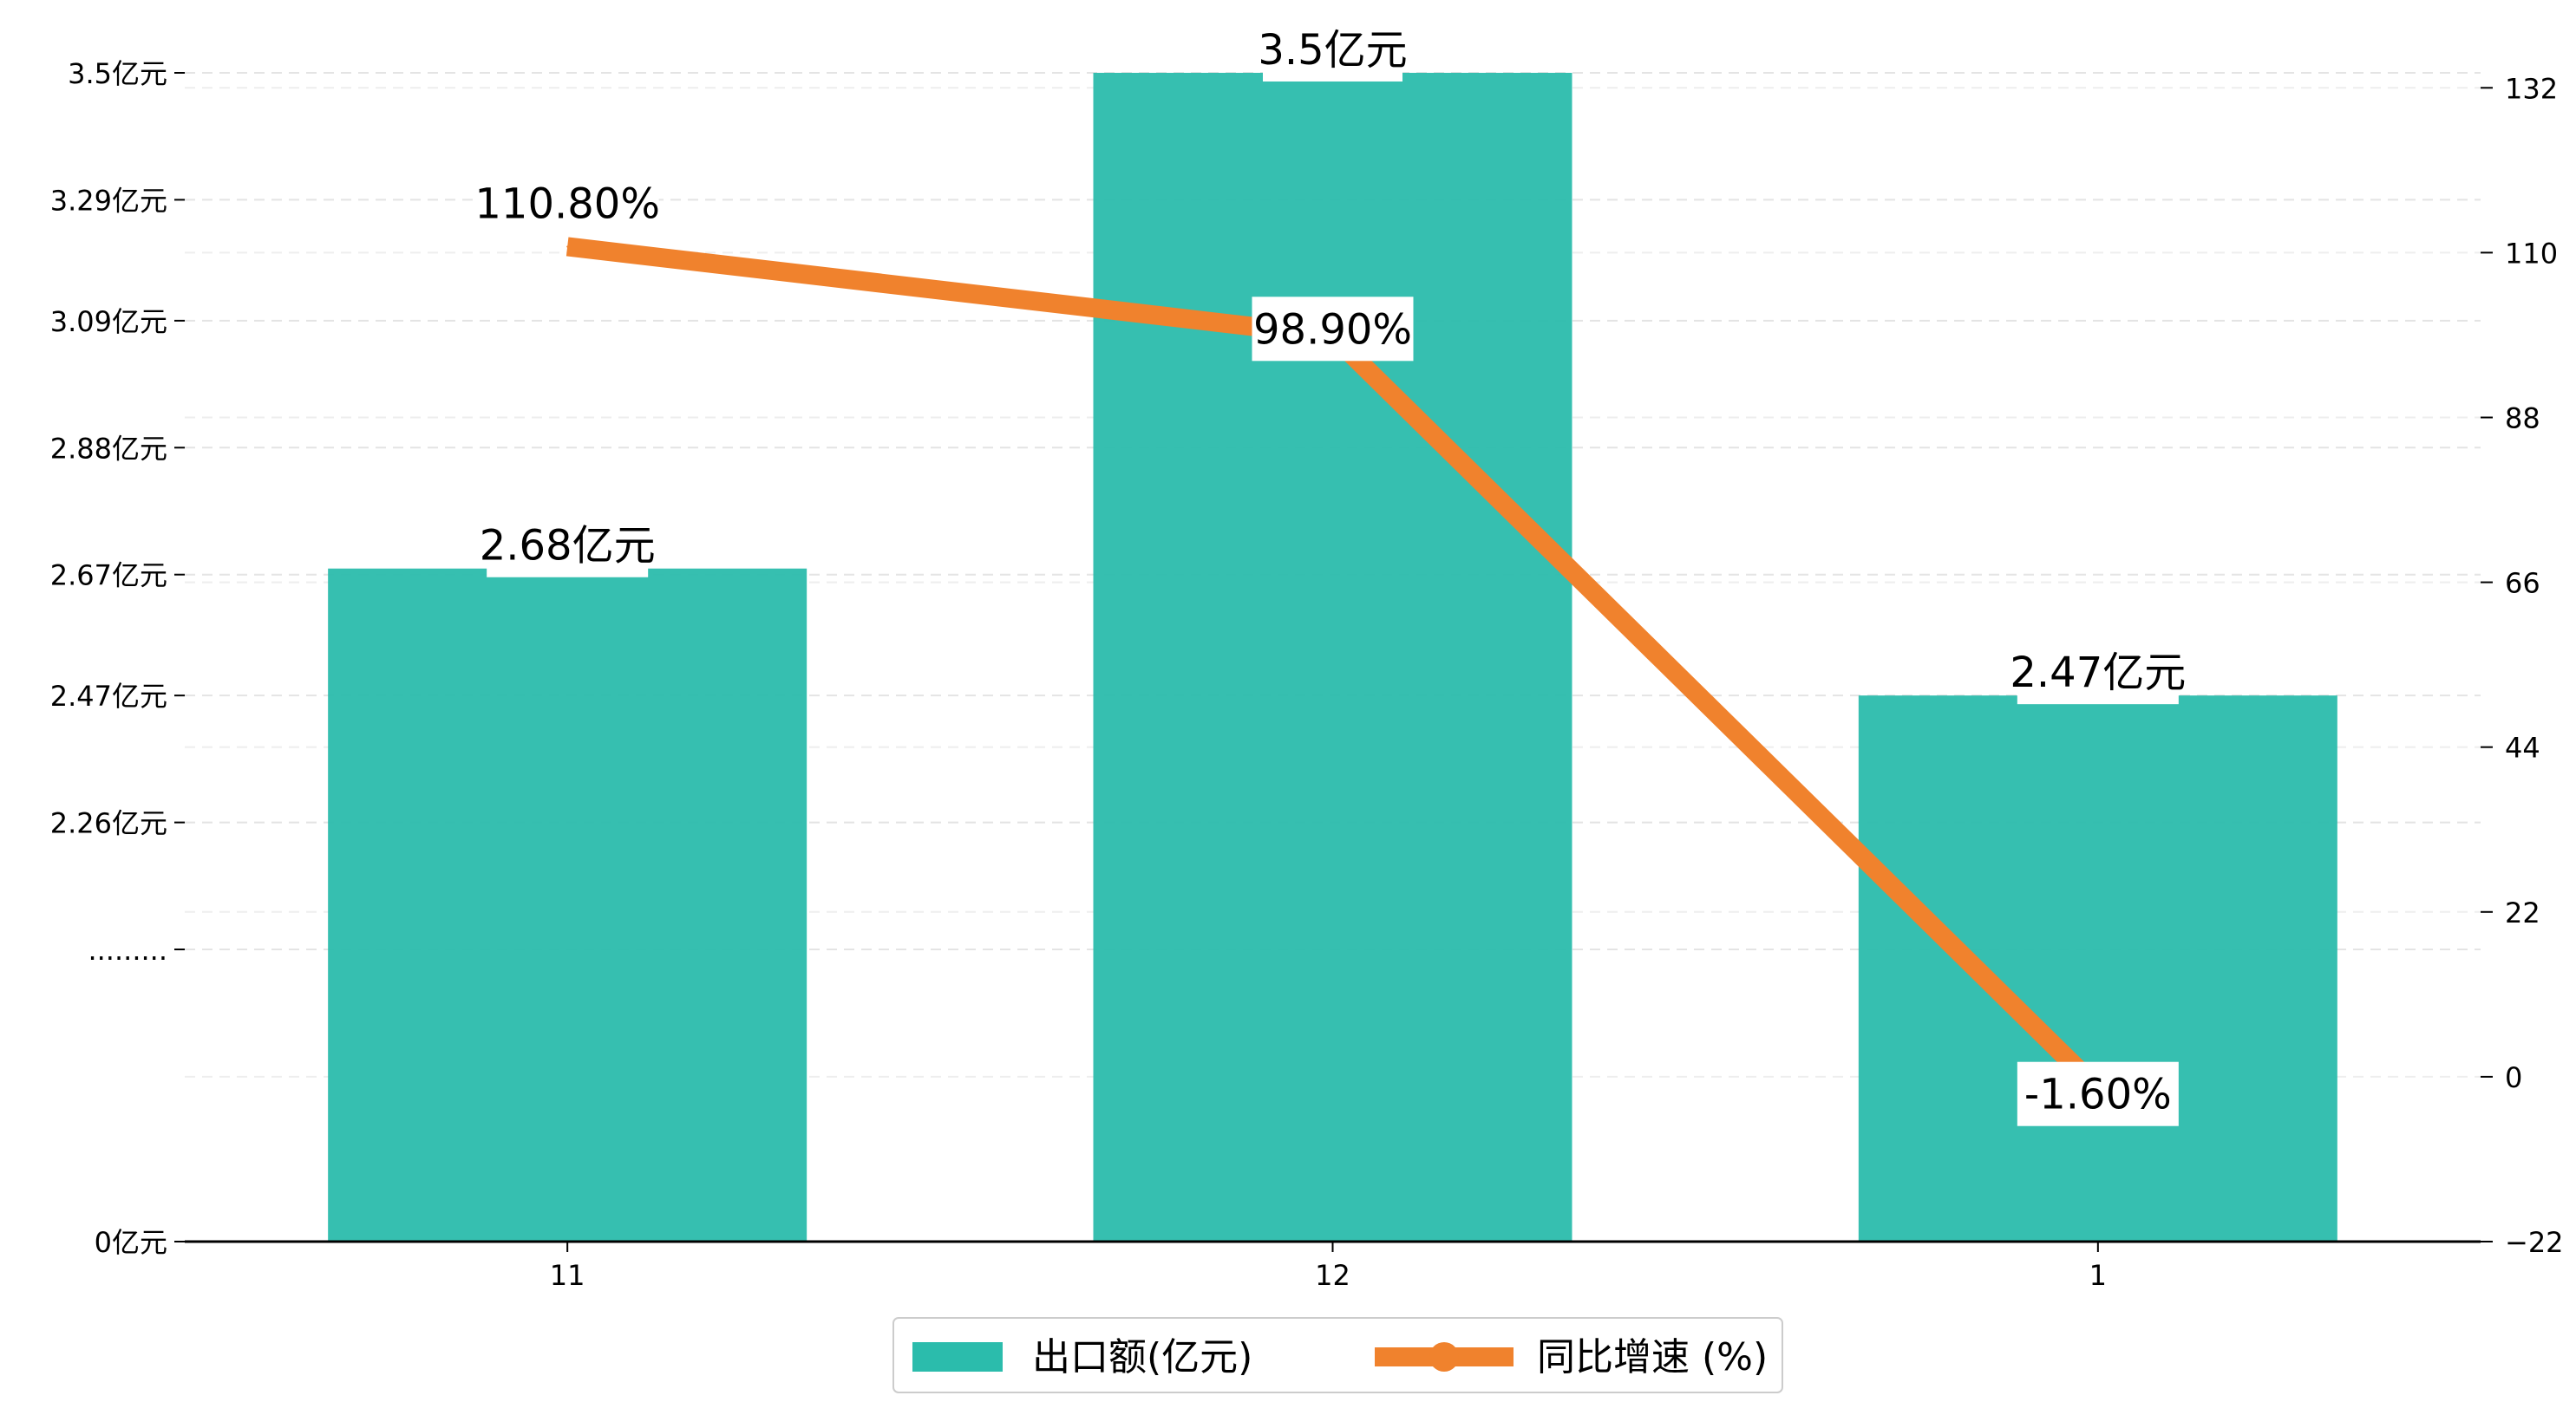 The height and width of the screenshot is (1415, 2576). I want to click on y-left-tick-label: 2.47亿元, so click(108, 696).